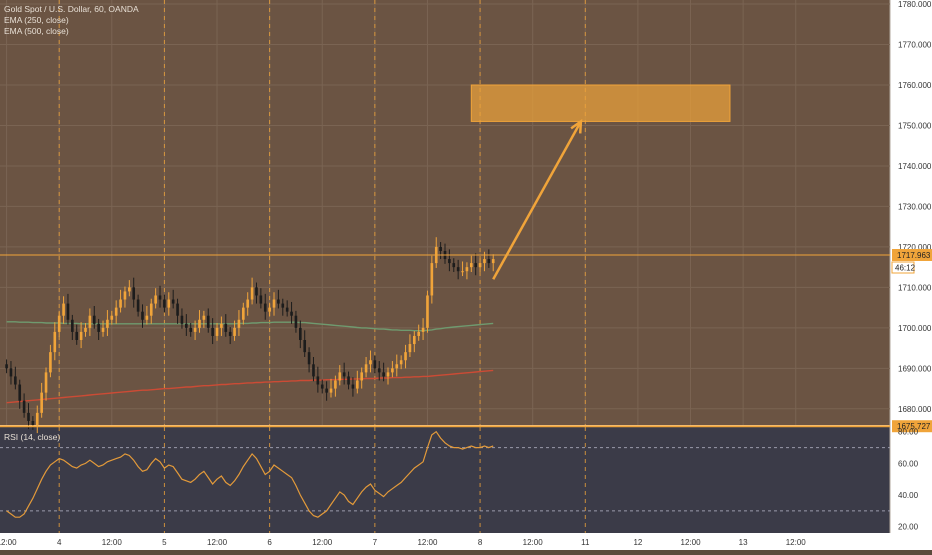 Image resolution: width=932 pixels, height=555 pixels. Describe the element at coordinates (915, 85) in the screenshot. I see `price-tick-label: 1760.000` at that location.